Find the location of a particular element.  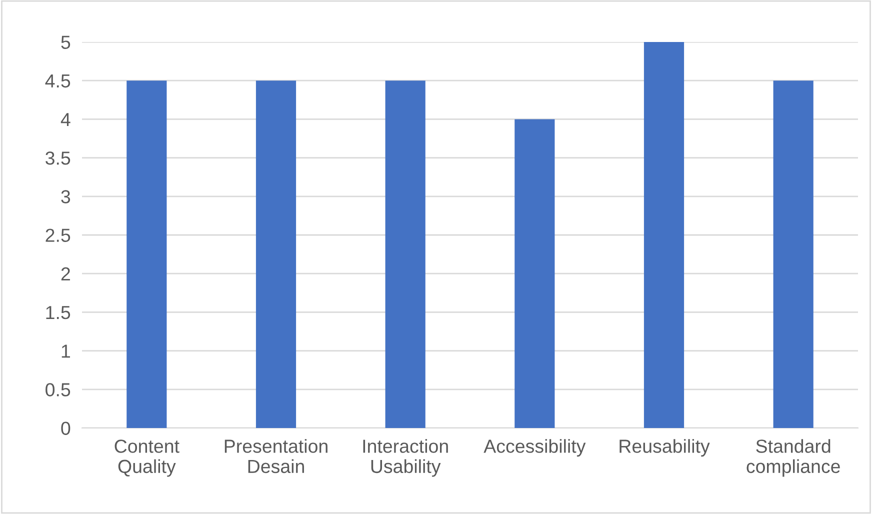

y-tick-label: 2 is located at coordinates (65, 273).